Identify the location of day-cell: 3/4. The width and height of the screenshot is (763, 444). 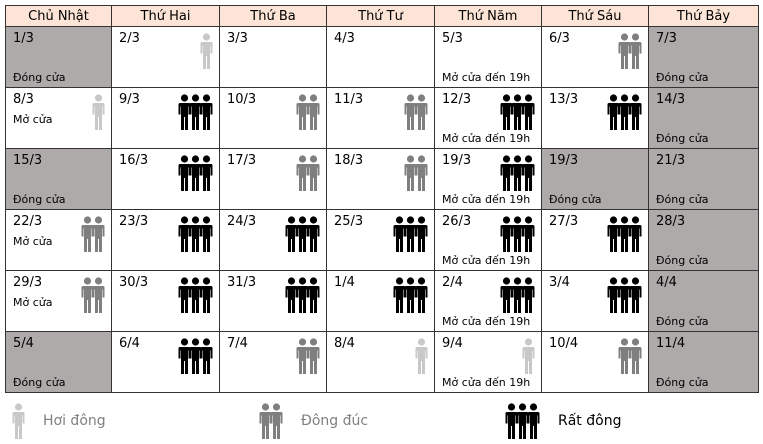
(595, 301).